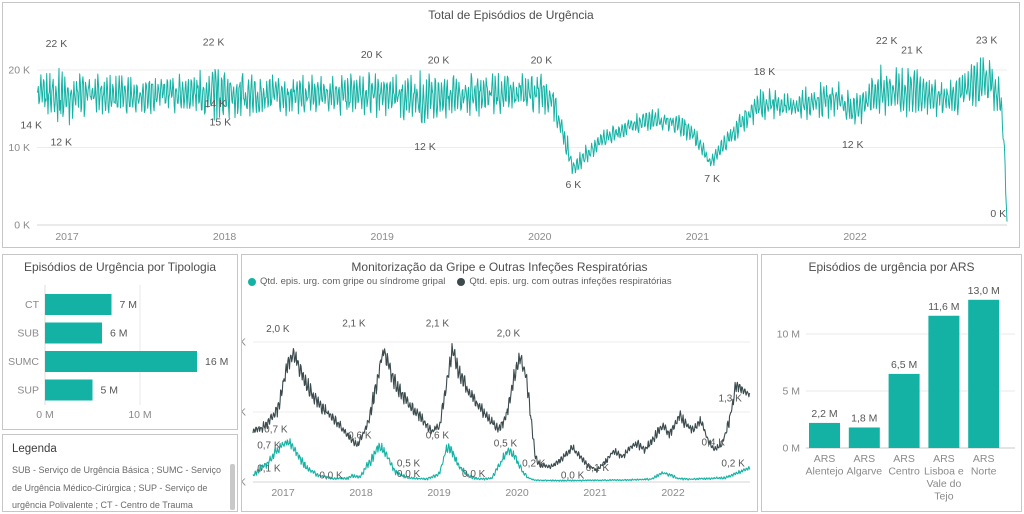  What do you see at coordinates (998, 214) in the screenshot?
I see `data-label: 0 K` at bounding box center [998, 214].